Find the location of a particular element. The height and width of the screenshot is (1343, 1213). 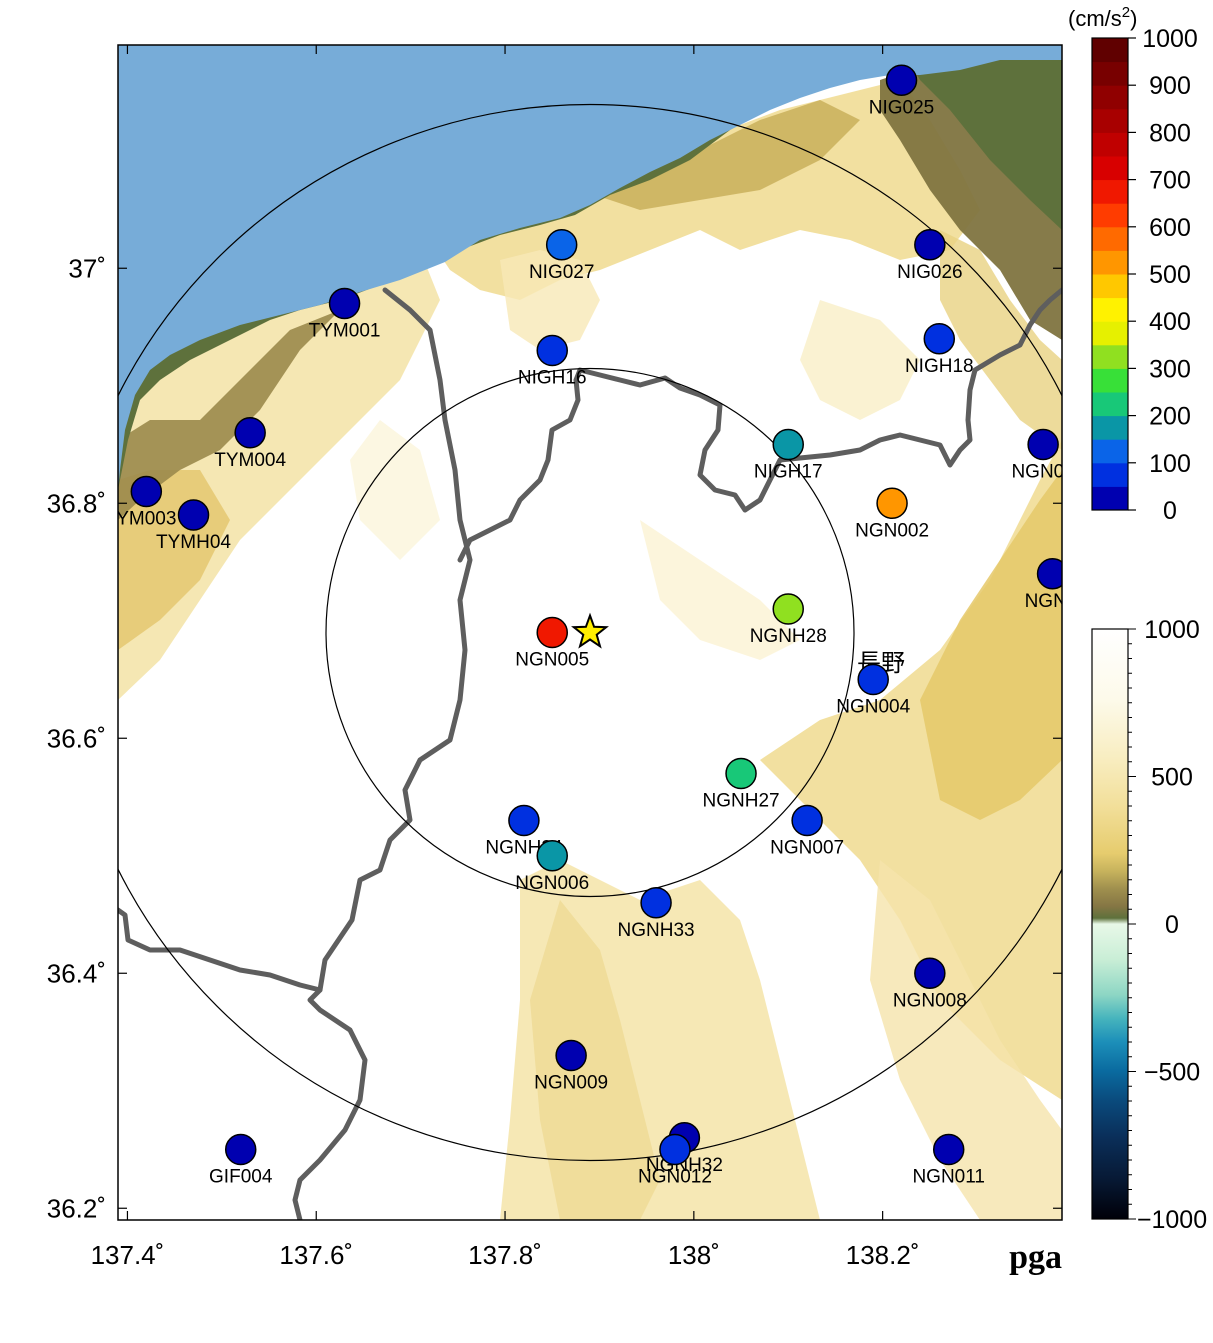

station-label: TYM001 is located at coordinates (345, 331).